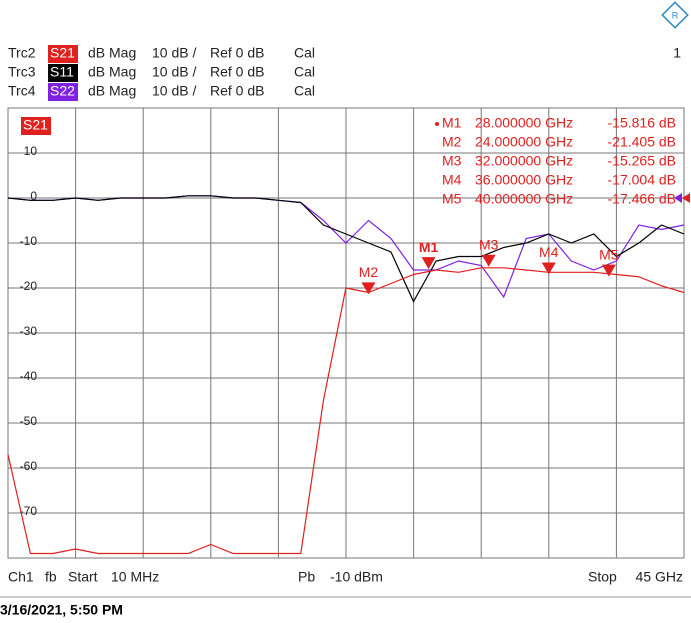 The height and width of the screenshot is (623, 691). I want to click on active-trace-badge, so click(36, 126).